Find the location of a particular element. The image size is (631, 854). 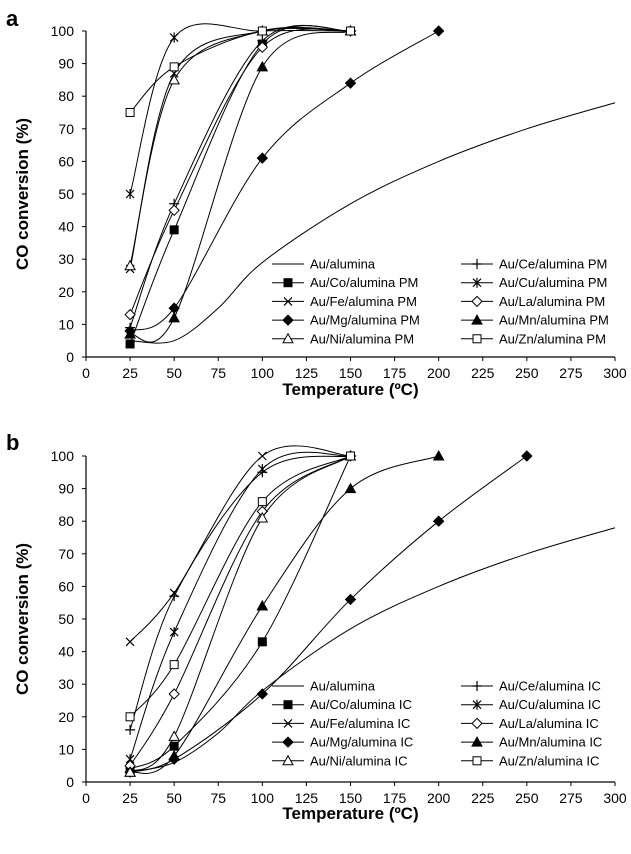

legend-entry-au-cu-alumina-pm: Au/Cu/alumina PM is located at coordinates (534, 282).